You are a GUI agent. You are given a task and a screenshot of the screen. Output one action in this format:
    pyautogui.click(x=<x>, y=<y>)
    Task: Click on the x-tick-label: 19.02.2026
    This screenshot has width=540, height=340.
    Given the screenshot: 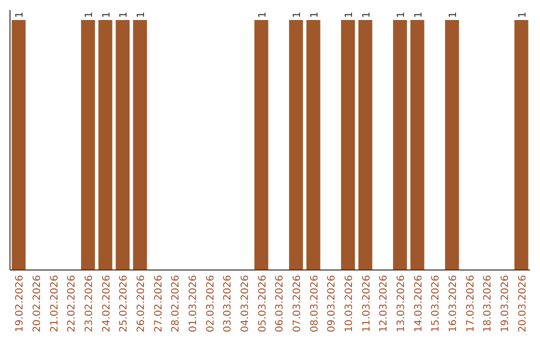 What is the action you would take?
    pyautogui.click(x=20, y=303)
    